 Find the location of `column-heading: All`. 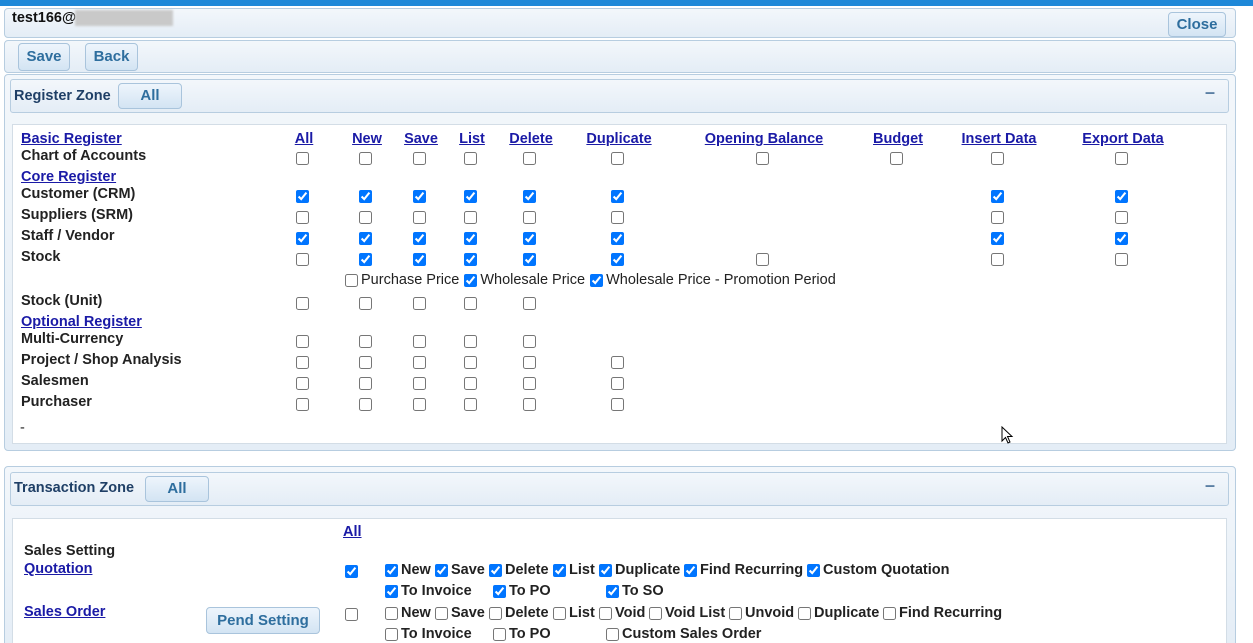

column-heading: All is located at coordinates (304, 139).